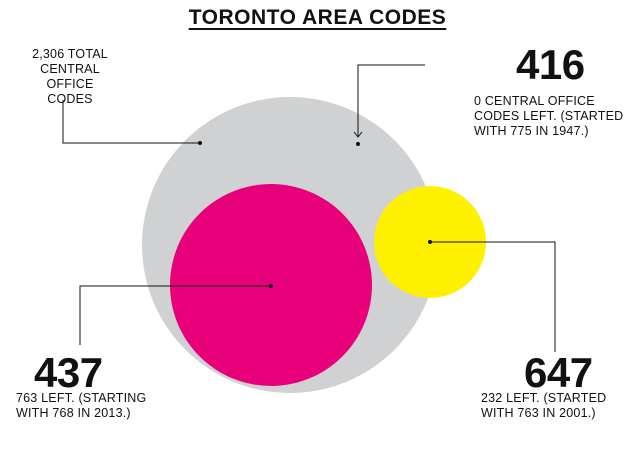  What do you see at coordinates (544, 398) in the screenshot?
I see `area-647-line: 232 LEFT. (STARTED` at bounding box center [544, 398].